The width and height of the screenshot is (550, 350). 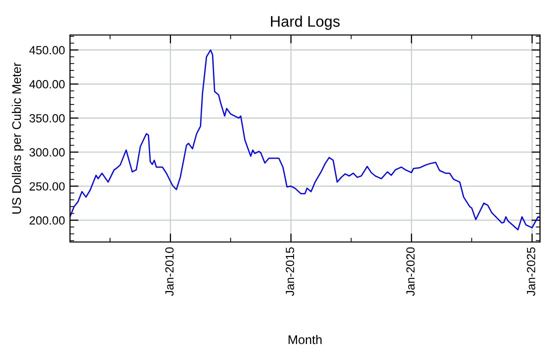 What do you see at coordinates (47, 152) in the screenshot?
I see `y-tick-label: 300.00` at bounding box center [47, 152].